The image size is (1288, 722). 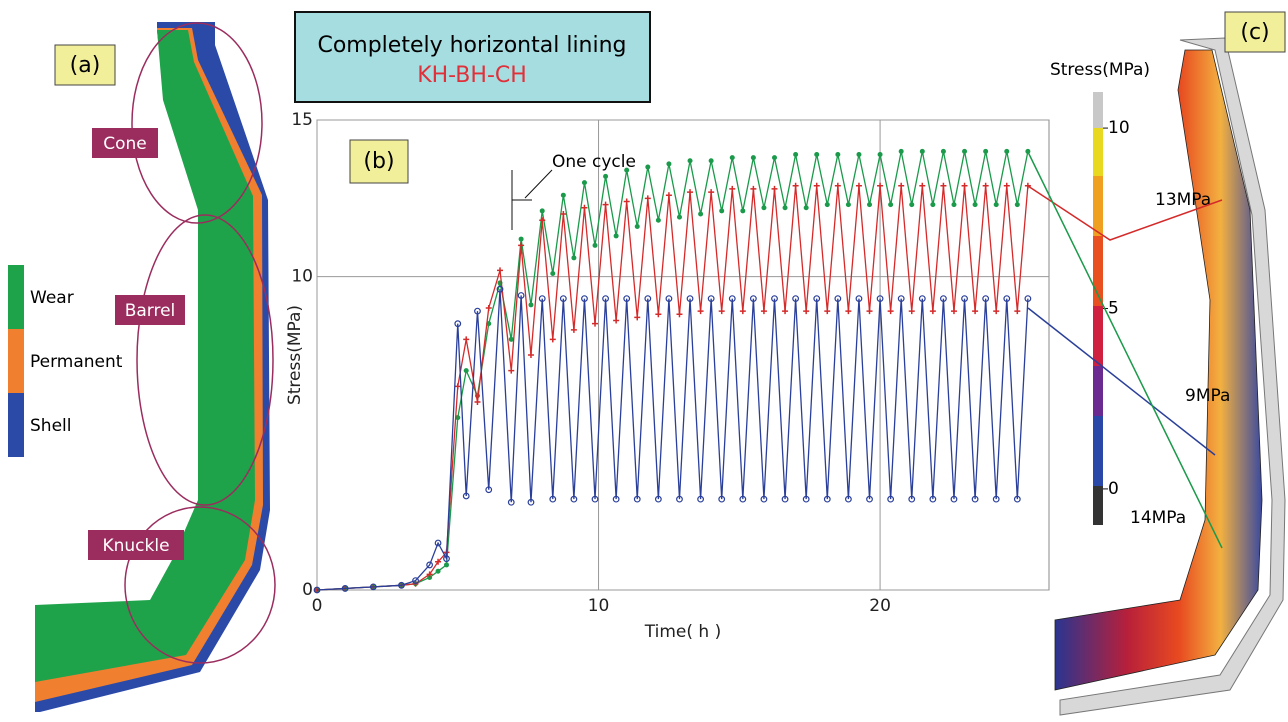 What do you see at coordinates (205, 360) in the screenshot?
I see `barrel-ring` at bounding box center [205, 360].